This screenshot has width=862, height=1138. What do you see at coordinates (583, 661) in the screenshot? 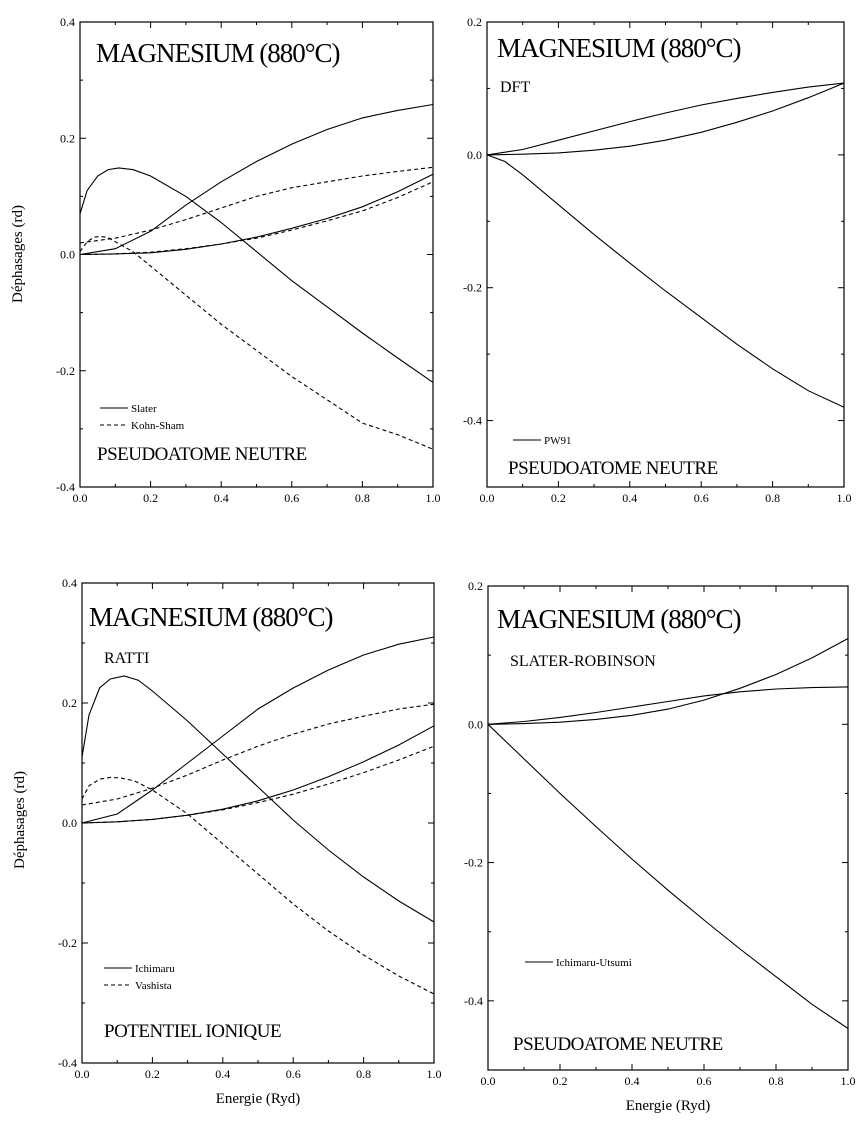
I see `chart-subtitle: SLATER-ROBINSON` at bounding box center [583, 661].